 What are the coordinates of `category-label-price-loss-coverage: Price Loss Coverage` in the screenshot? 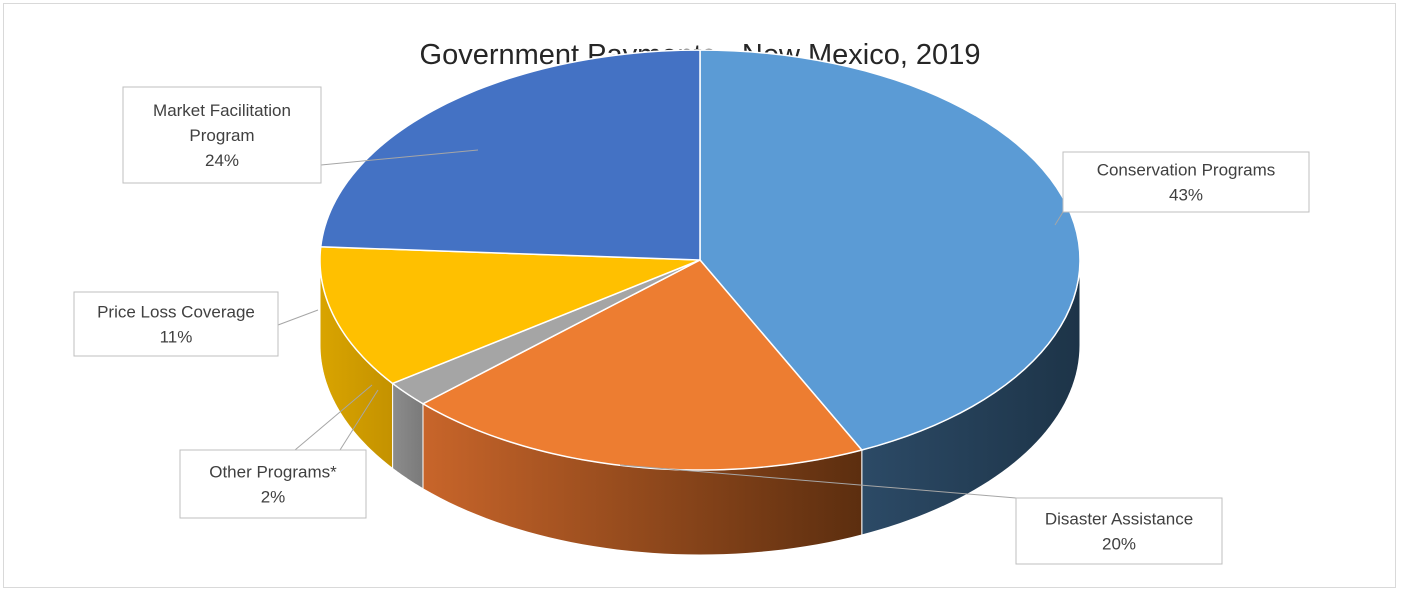 It's located at (176, 312).